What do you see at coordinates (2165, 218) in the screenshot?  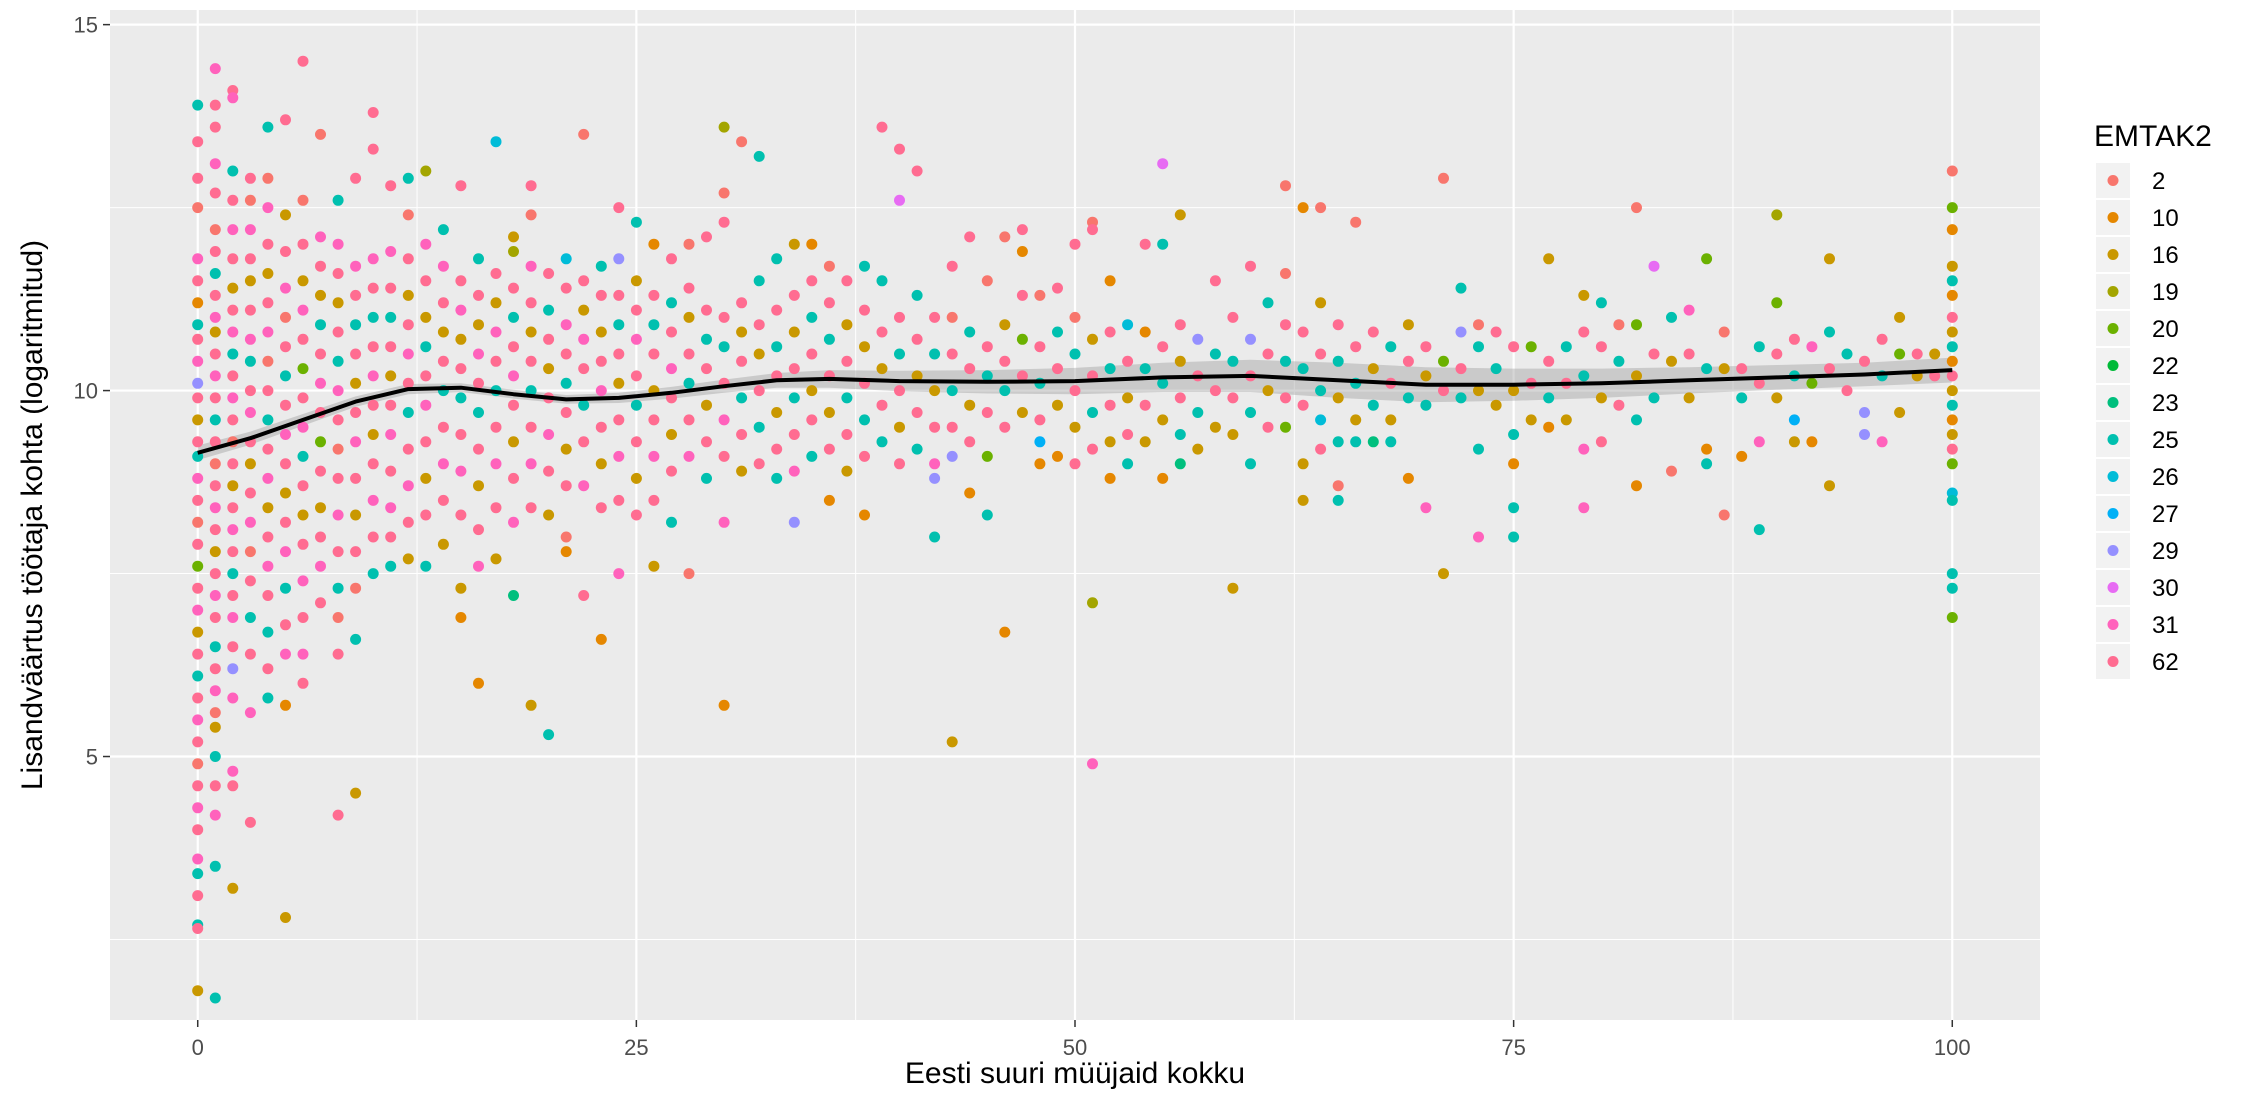 I see `legend-item-label: 10` at bounding box center [2165, 218].